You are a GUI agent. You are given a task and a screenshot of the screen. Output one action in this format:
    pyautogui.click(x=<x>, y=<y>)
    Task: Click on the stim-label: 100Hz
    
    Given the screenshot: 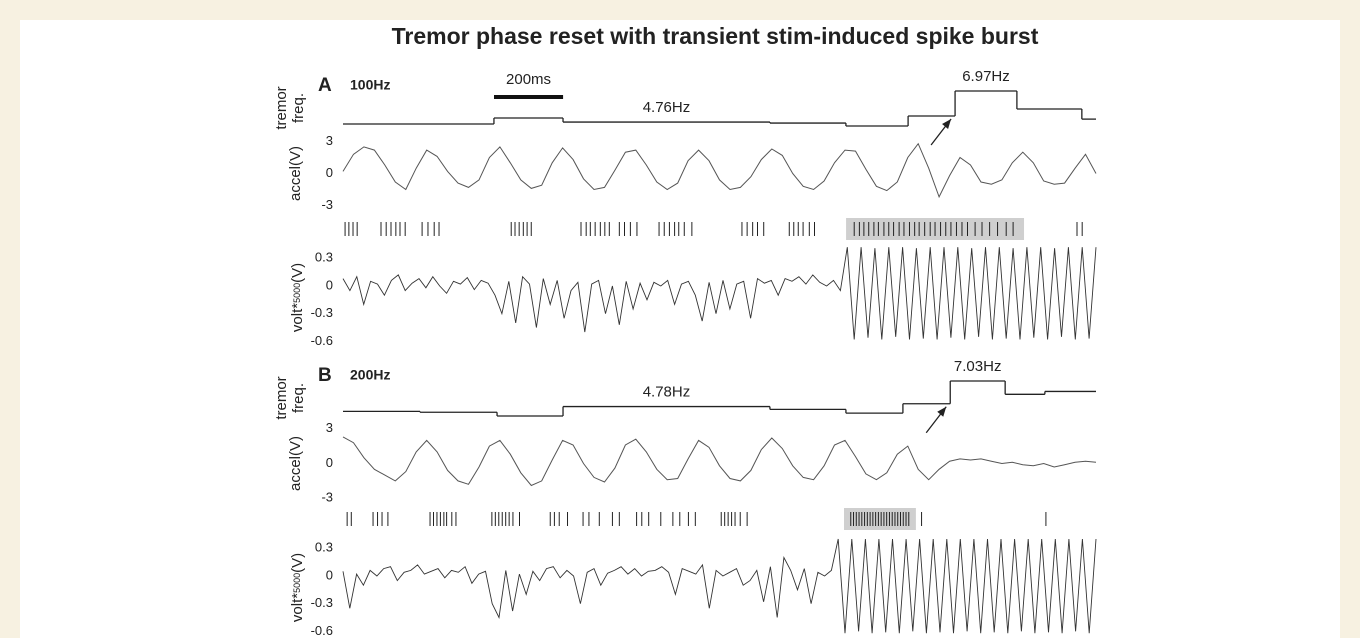 What is the action you would take?
    pyautogui.click(x=370, y=85)
    